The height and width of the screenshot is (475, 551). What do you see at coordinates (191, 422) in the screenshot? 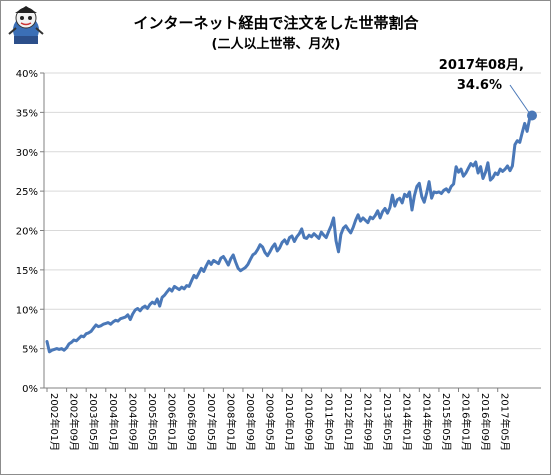
I see `x-tick-label: 2006年09月` at bounding box center [191, 422].